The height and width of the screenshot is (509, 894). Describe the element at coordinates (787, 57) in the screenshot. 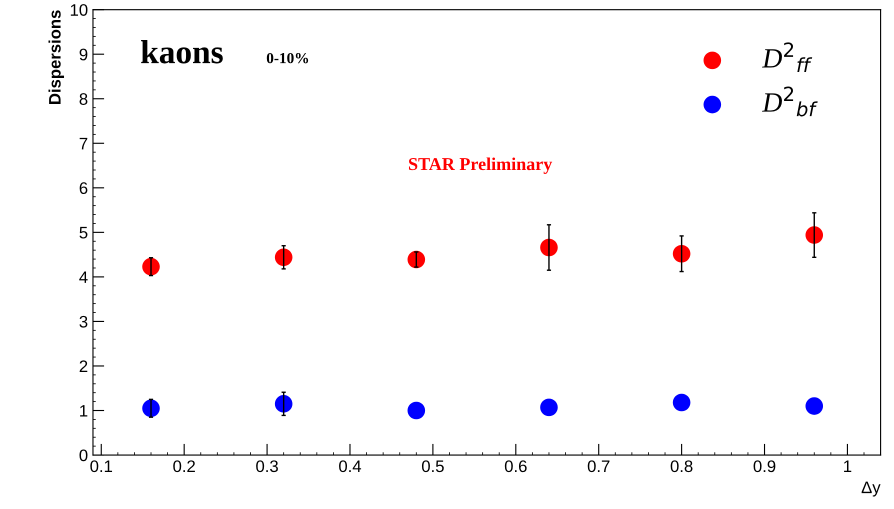

I see `legend-label: D$^{2}$$_{ff}$` at that location.